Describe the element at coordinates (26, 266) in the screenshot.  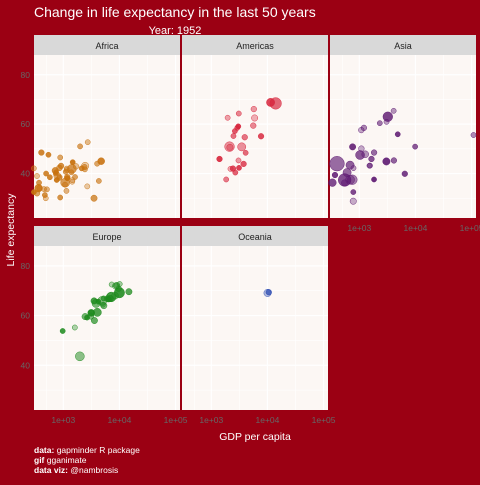
I see `y-tick-label: 80` at that location.